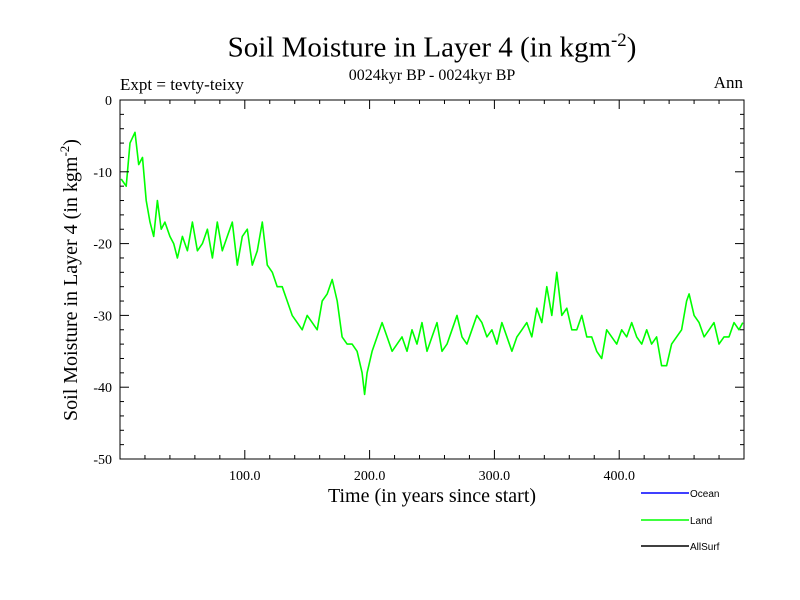 The image size is (800, 600). I want to click on chart-subtitle: 0024kyr BP - 0024kyr BP, so click(432, 75).